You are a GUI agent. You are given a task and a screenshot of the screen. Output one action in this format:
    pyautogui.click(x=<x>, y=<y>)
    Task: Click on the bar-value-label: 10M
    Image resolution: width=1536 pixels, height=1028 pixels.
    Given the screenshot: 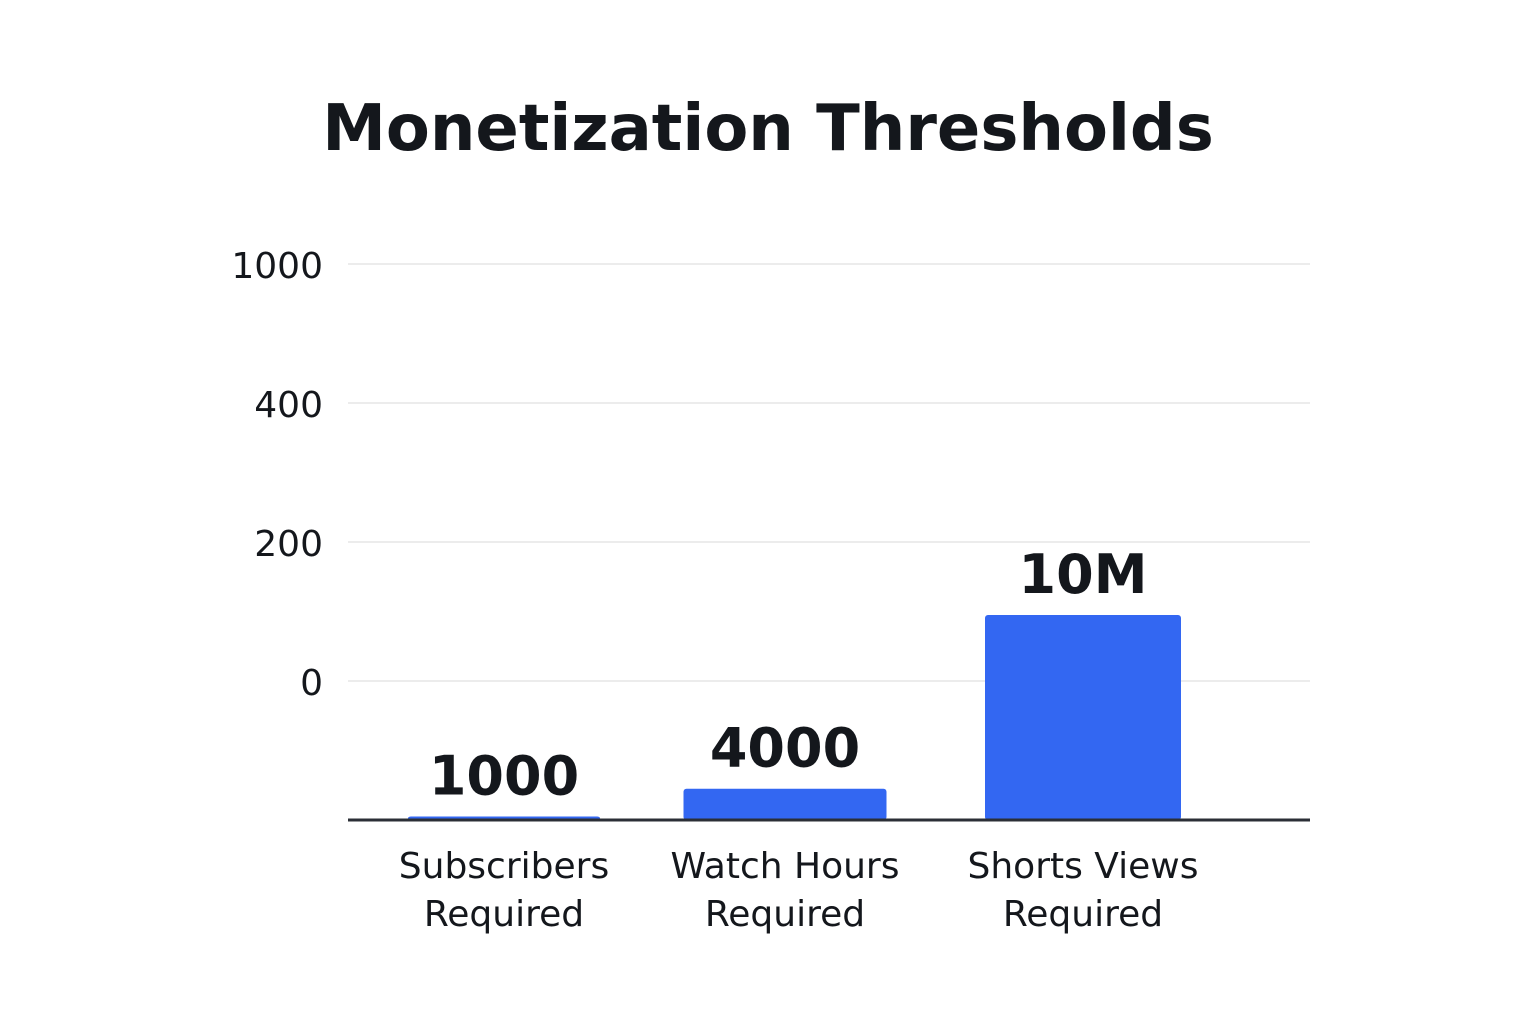 What is the action you would take?
    pyautogui.click(x=1083, y=574)
    